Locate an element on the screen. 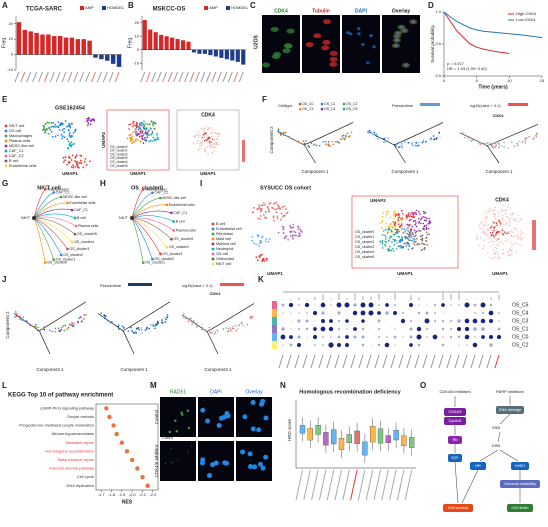 This screenshot has width=548, height=527. node-label: Cell survival is located at coordinates (458, 508).